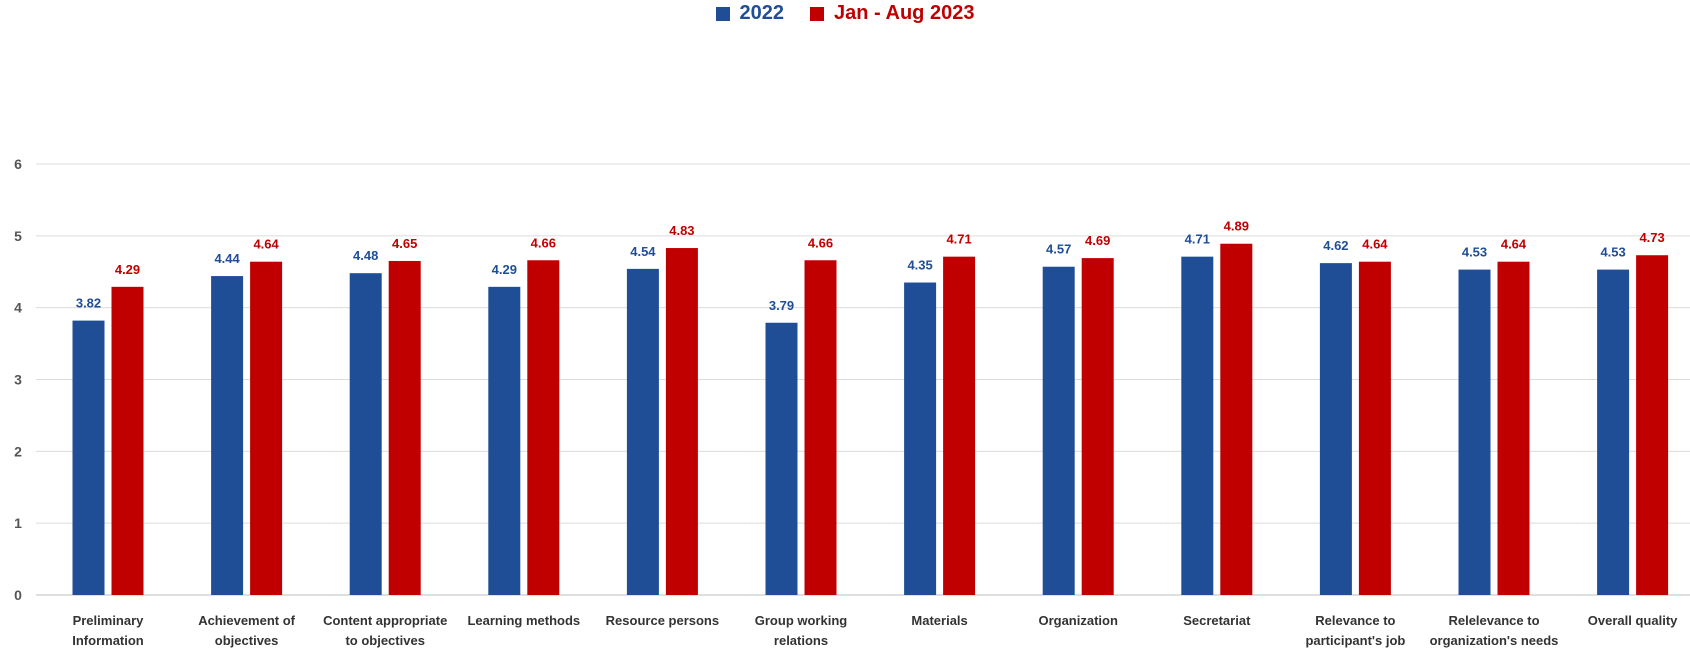 This screenshot has width=1690, height=654. Describe the element at coordinates (919, 265) in the screenshot. I see `data-label: 4.35` at that location.